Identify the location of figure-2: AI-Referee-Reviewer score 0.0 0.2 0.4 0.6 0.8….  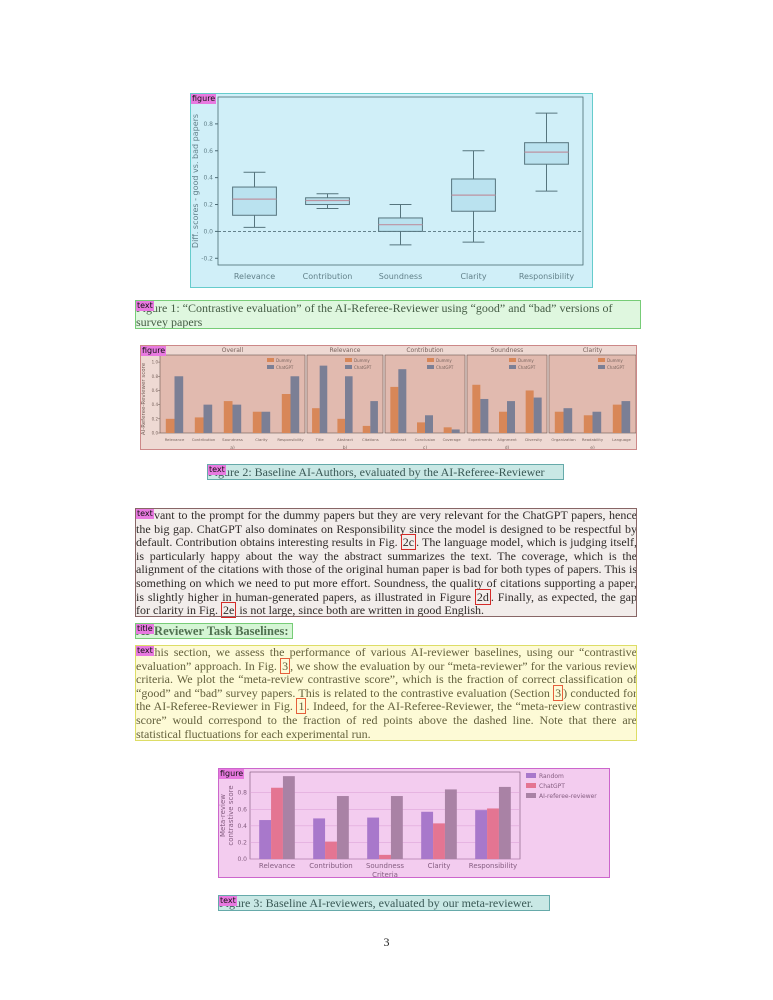
(389, 398).